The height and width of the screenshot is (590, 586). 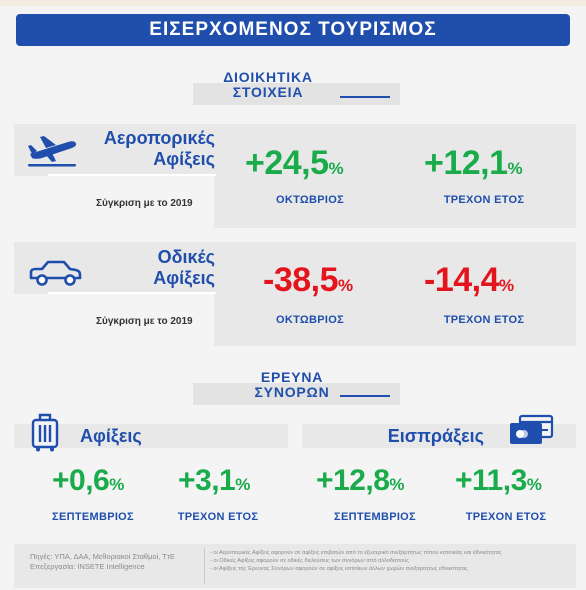 I want to click on survey-receipts-ytd-label: ΤΡΕΧΟΝ ΕΤΟΣ, so click(x=506, y=517).